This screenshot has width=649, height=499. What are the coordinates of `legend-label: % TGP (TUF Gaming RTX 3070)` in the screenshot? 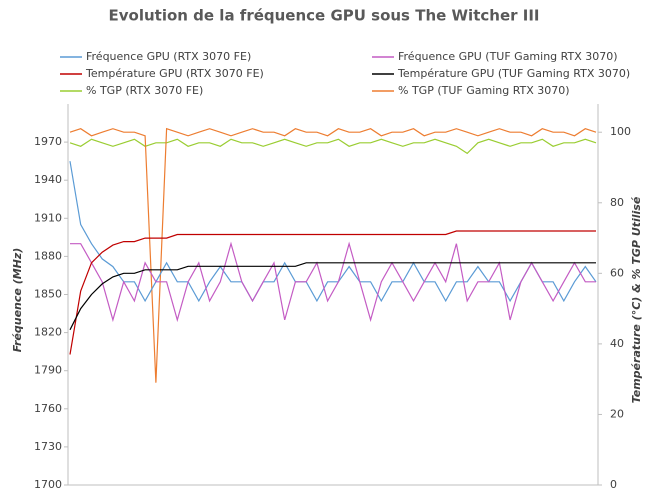 It's located at (484, 90).